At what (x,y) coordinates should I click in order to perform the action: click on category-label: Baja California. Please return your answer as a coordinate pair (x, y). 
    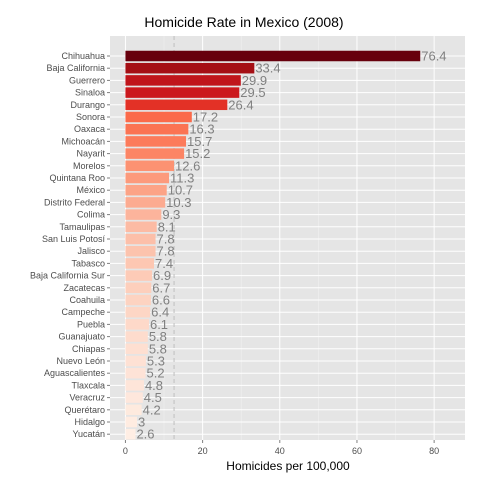
    Looking at the image, I should click on (75, 68).